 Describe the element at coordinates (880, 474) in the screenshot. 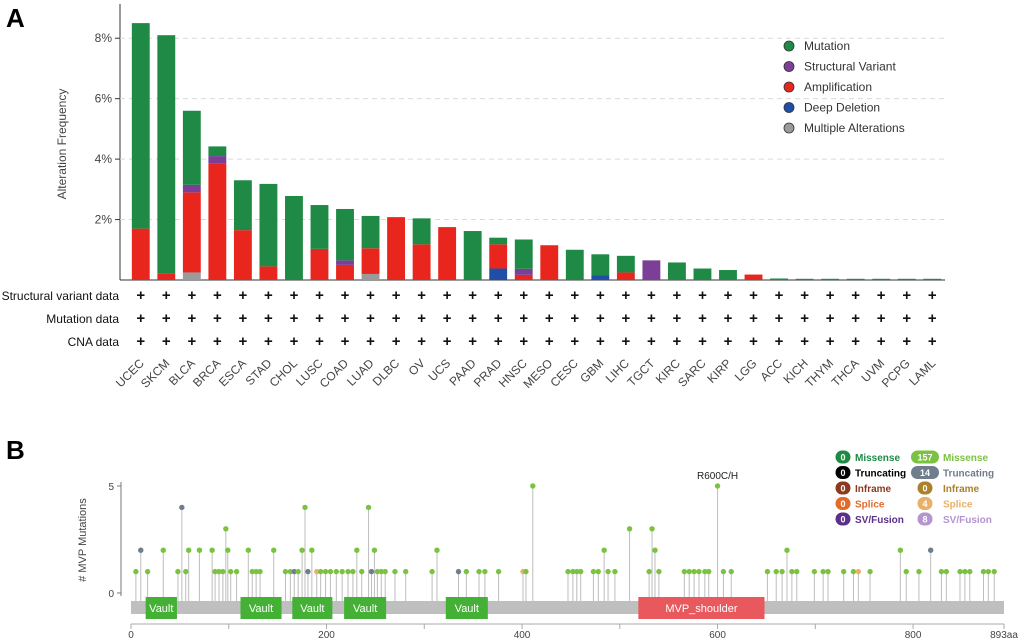

I see `legend-label-truncating_driver: Truncating` at that location.